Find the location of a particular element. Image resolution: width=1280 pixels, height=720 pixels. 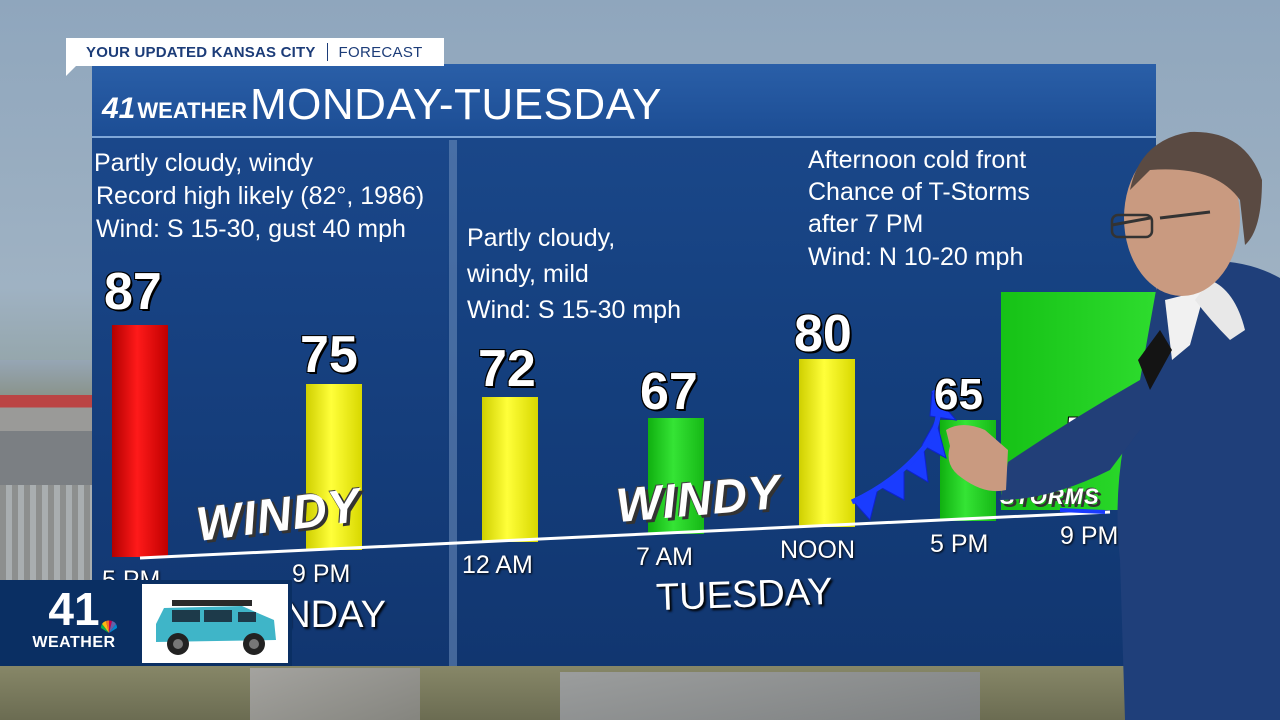

header-bar is located at coordinates (624, 101).